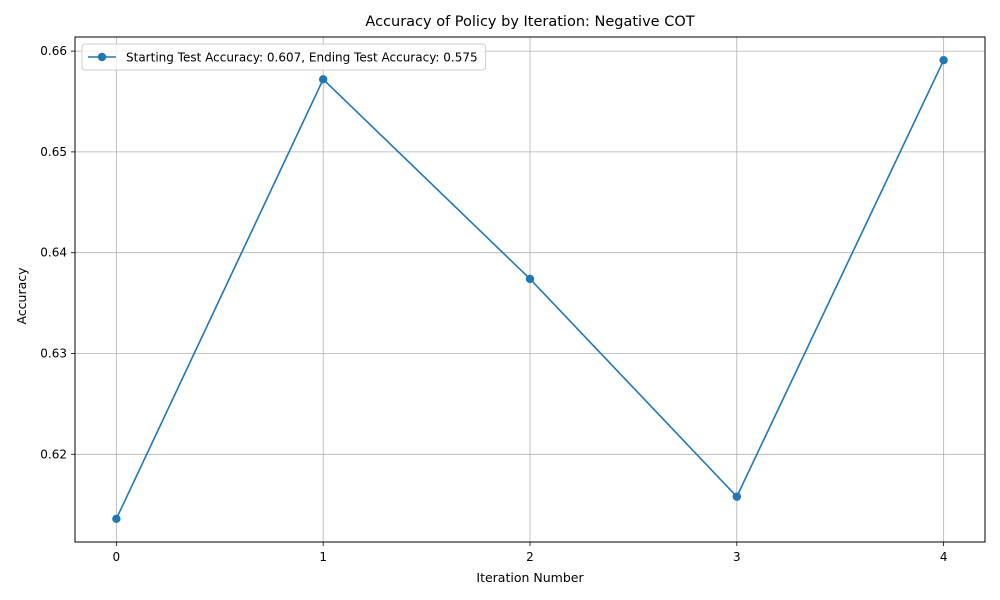 This screenshot has height=600, width=1000. I want to click on y-tick-label: 0.64, so click(53, 253).